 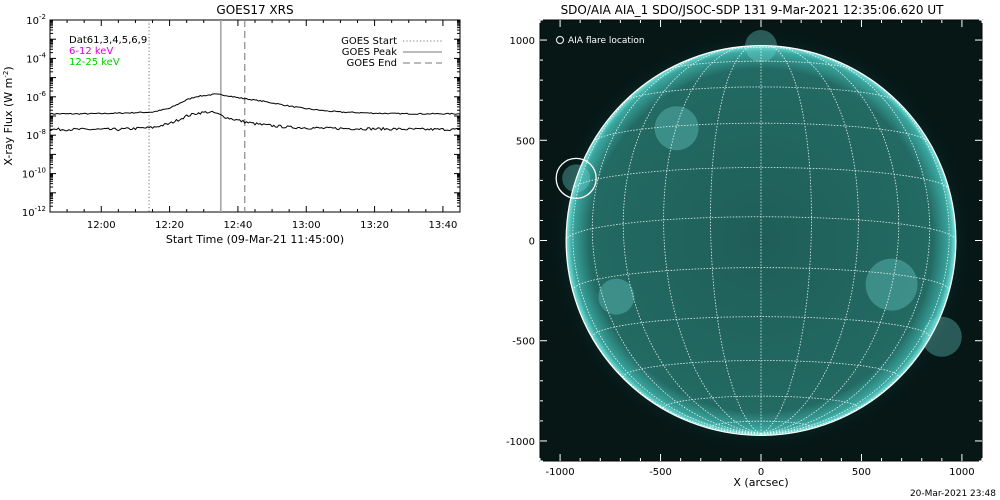 What do you see at coordinates (40, 209) in the screenshot?
I see `goes-y-tick-exponent: -12` at bounding box center [40, 209].